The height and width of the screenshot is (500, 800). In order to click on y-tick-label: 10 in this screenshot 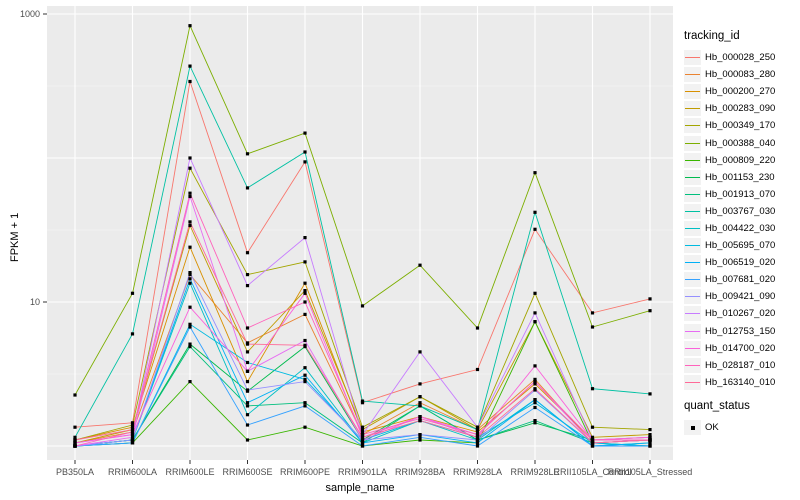, I will do `click(34, 302)`.